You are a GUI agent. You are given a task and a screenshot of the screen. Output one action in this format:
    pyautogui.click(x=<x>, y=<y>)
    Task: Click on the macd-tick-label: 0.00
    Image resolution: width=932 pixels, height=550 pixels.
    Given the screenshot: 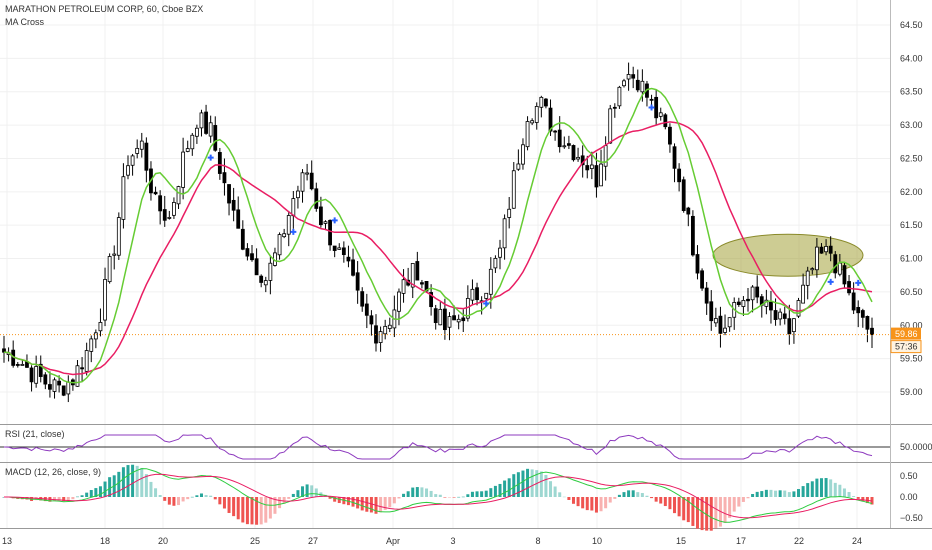 What is the action you would take?
    pyautogui.click(x=909, y=497)
    